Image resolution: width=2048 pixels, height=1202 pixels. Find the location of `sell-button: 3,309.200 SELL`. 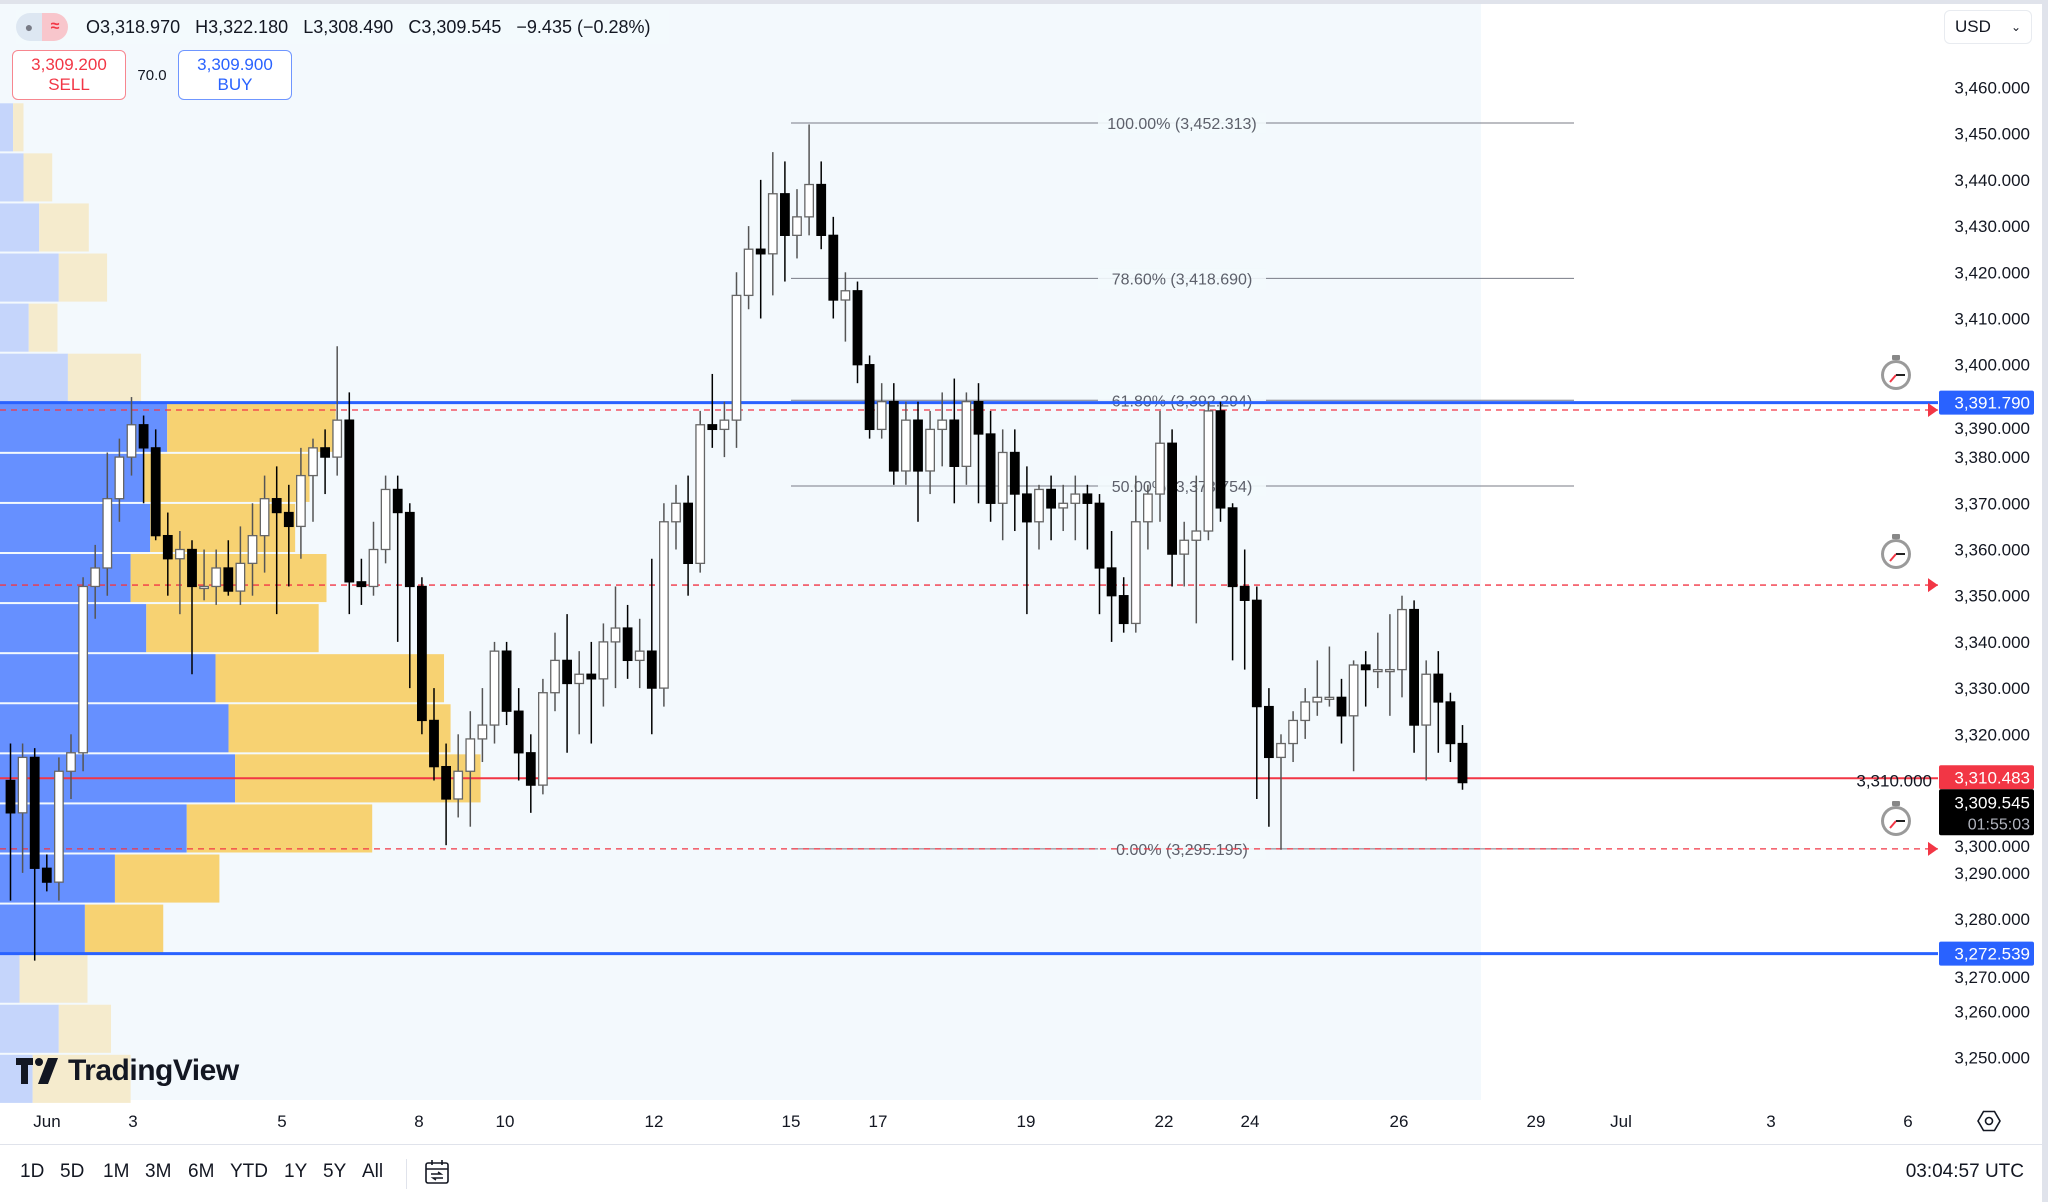

sell-button: 3,309.200 SELL is located at coordinates (69, 75).